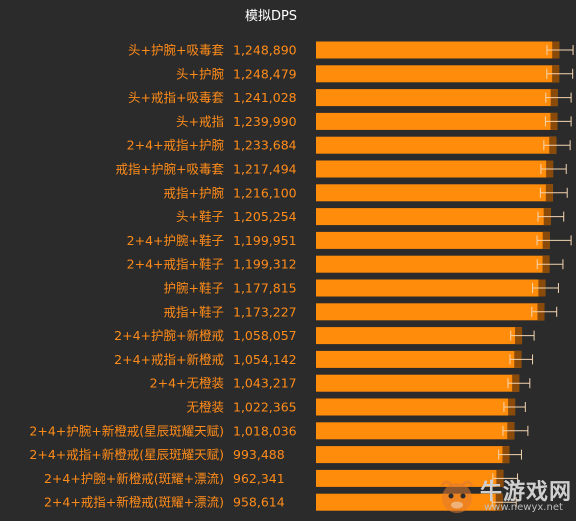  What do you see at coordinates (523, 507) in the screenshot?
I see `watermark-url: www.newyx.net` at bounding box center [523, 507].